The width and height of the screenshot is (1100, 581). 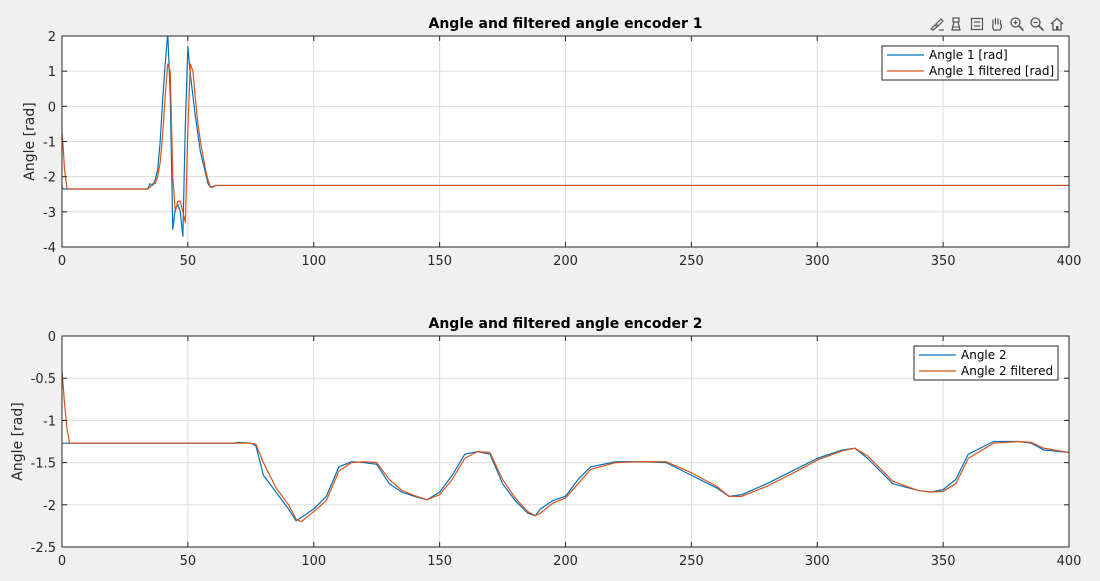 What do you see at coordinates (52, 72) in the screenshot?
I see `y-tick-label: 1` at bounding box center [52, 72].